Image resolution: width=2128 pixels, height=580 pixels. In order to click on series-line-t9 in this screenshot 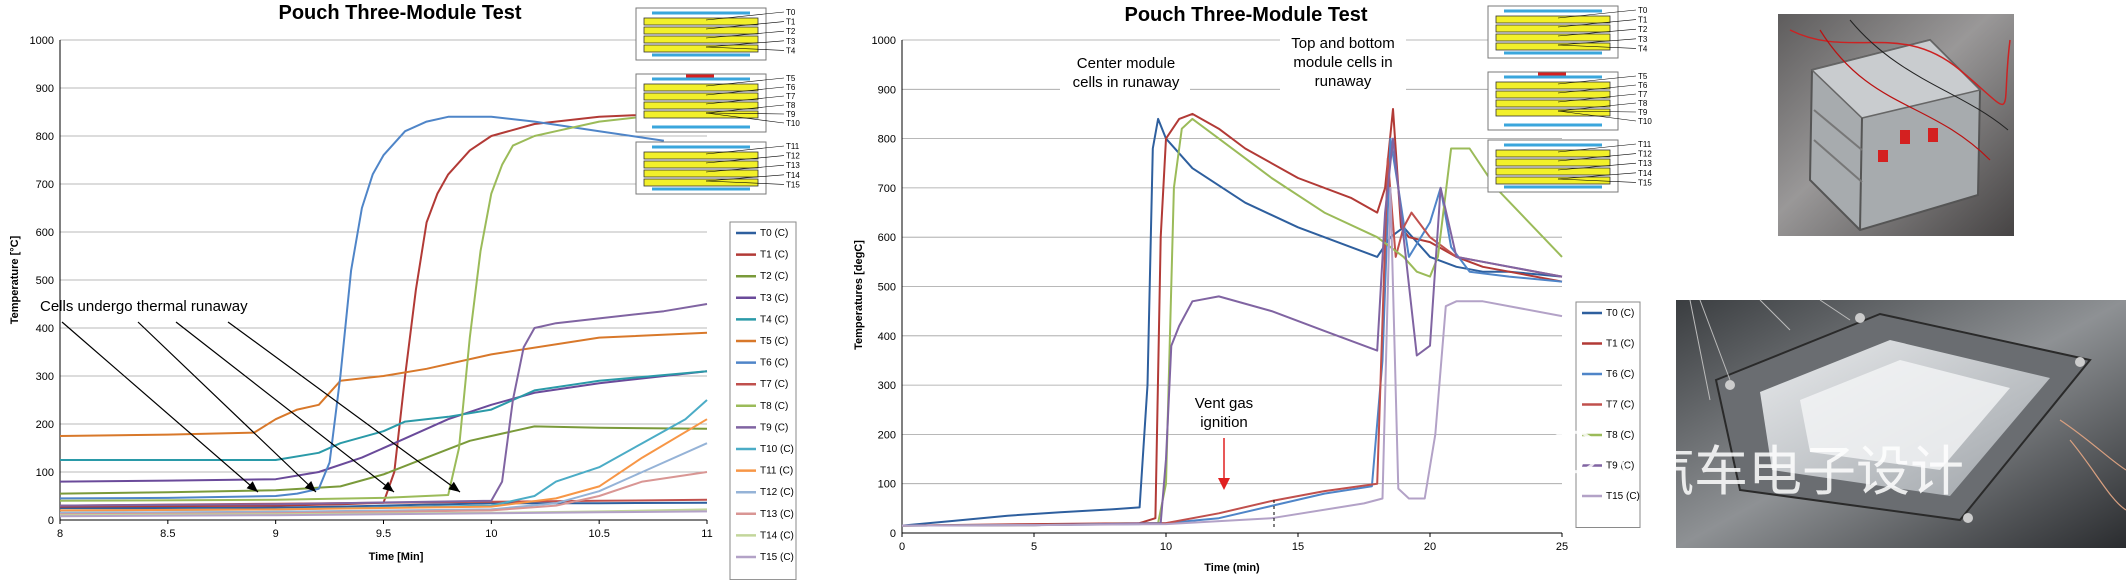, I will do `click(383, 405)`.